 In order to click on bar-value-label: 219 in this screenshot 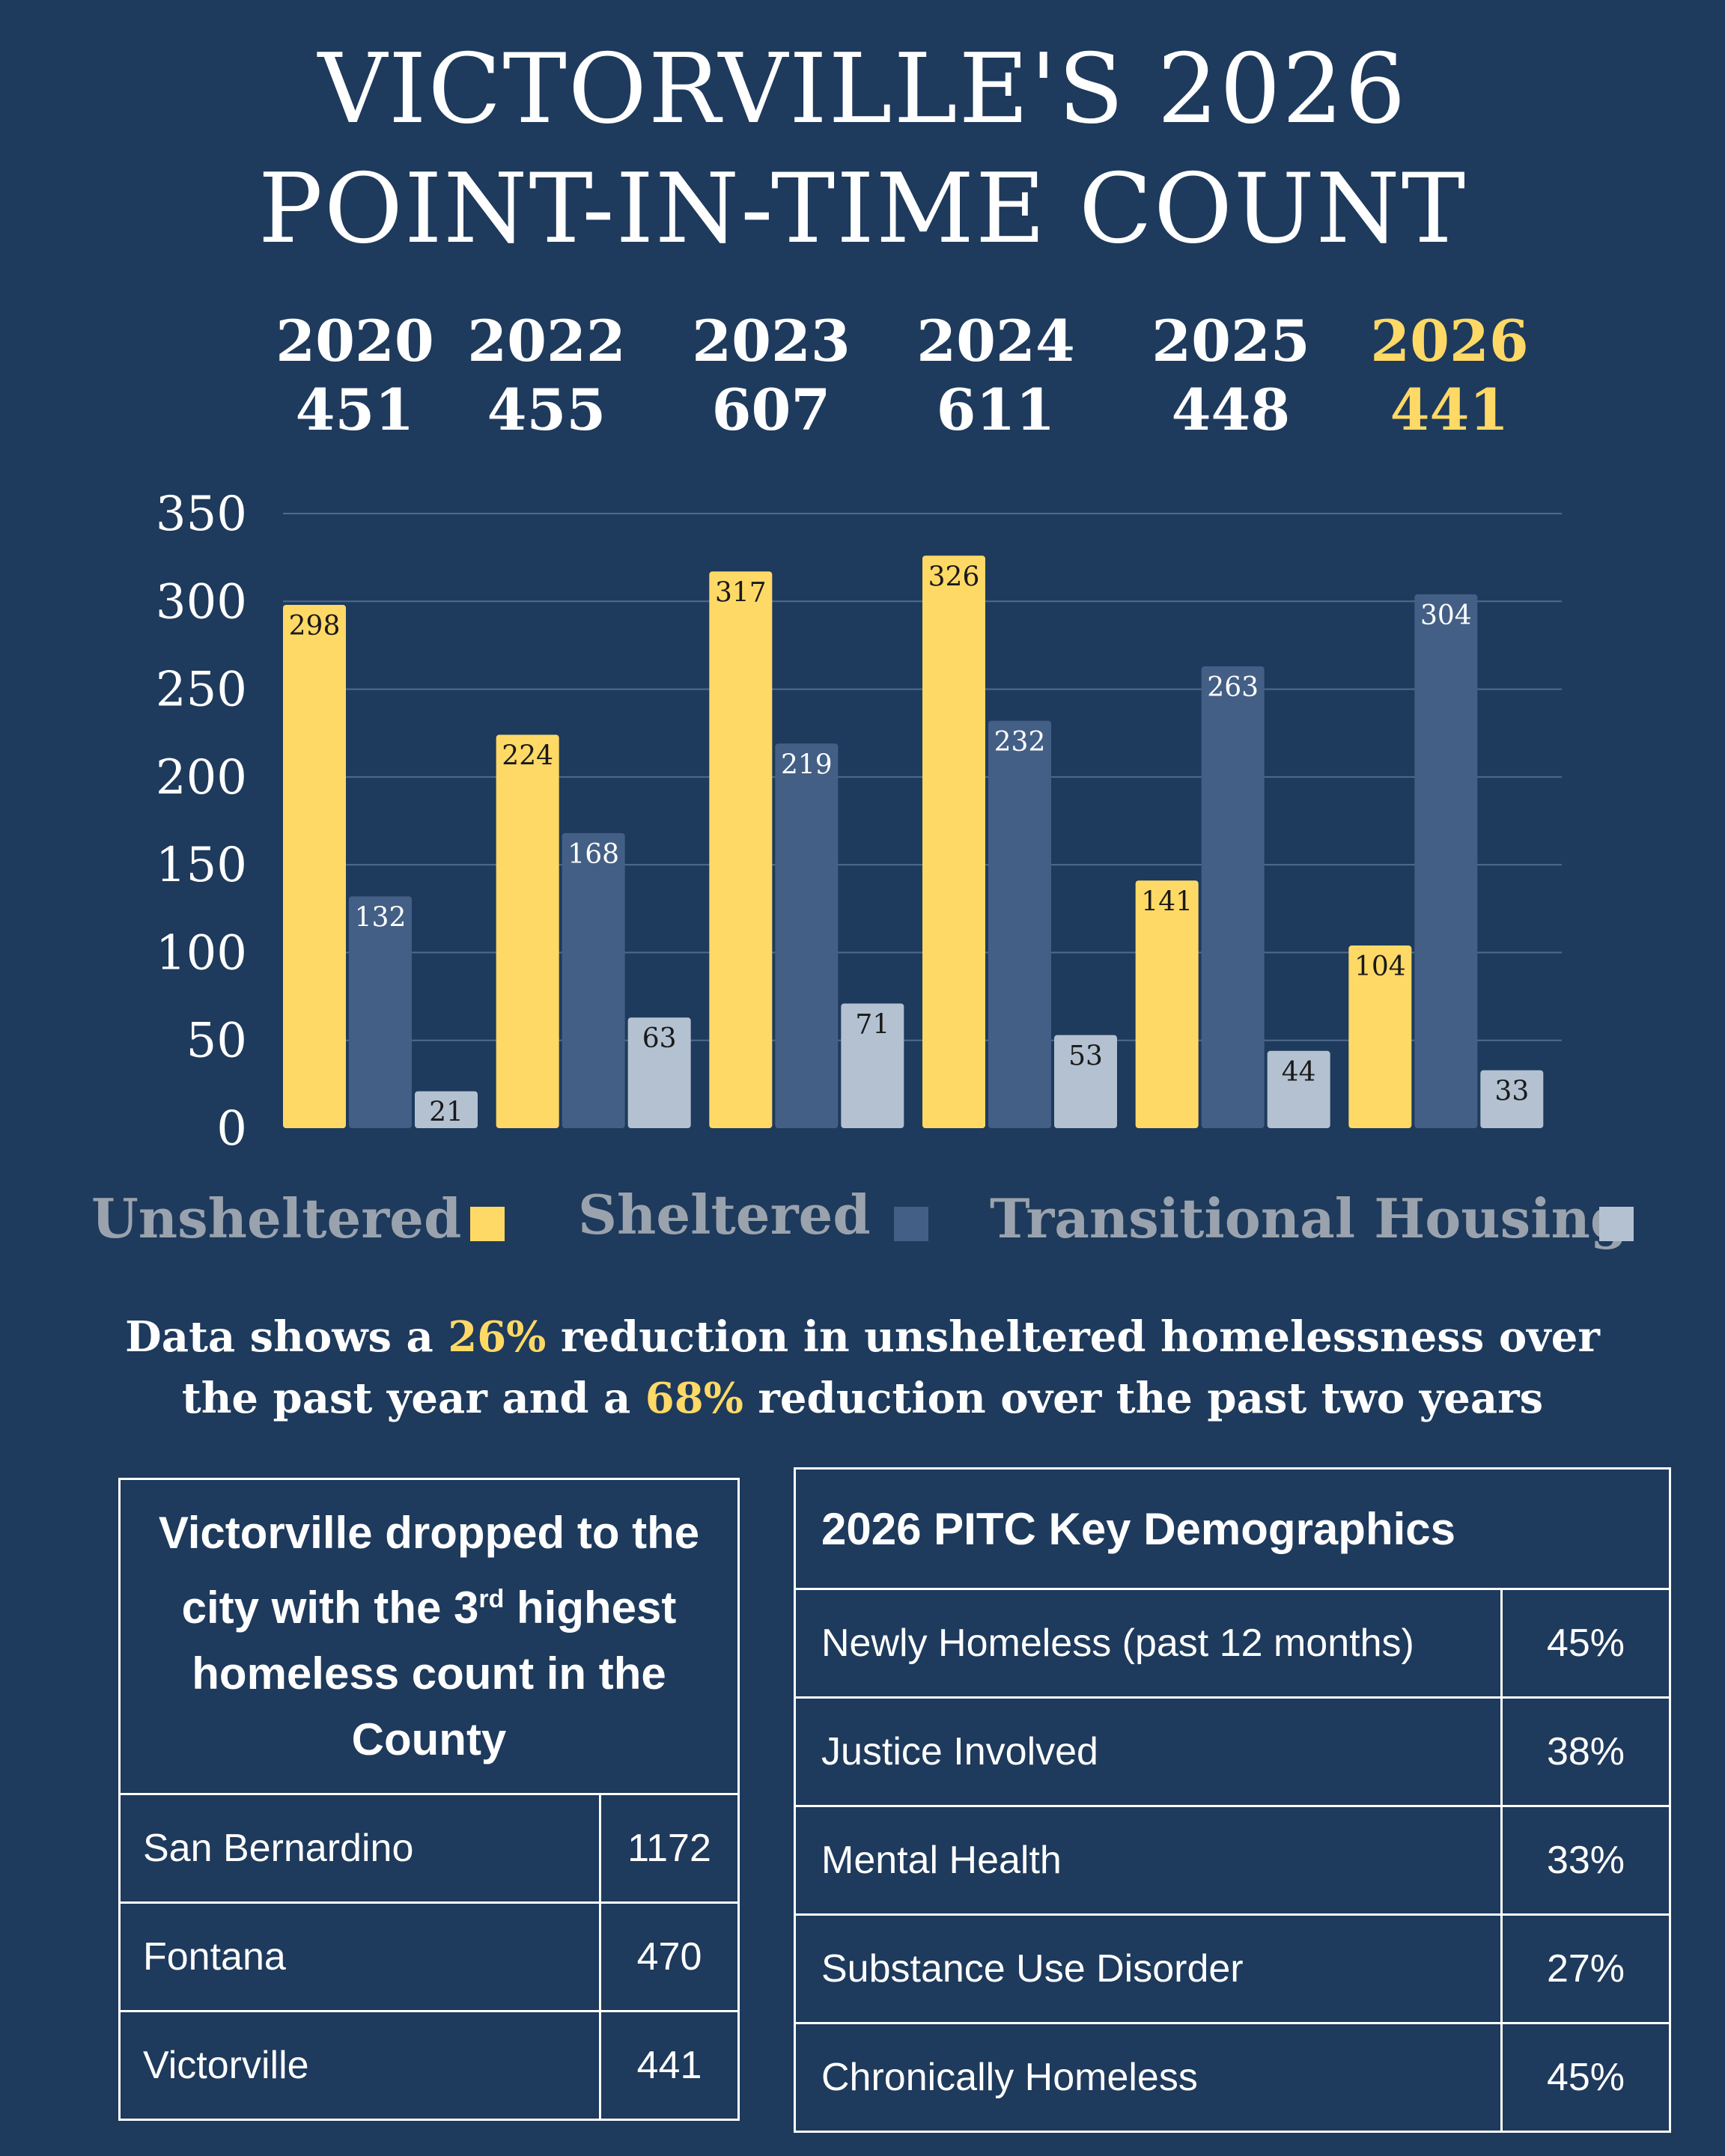, I will do `click(807, 764)`.